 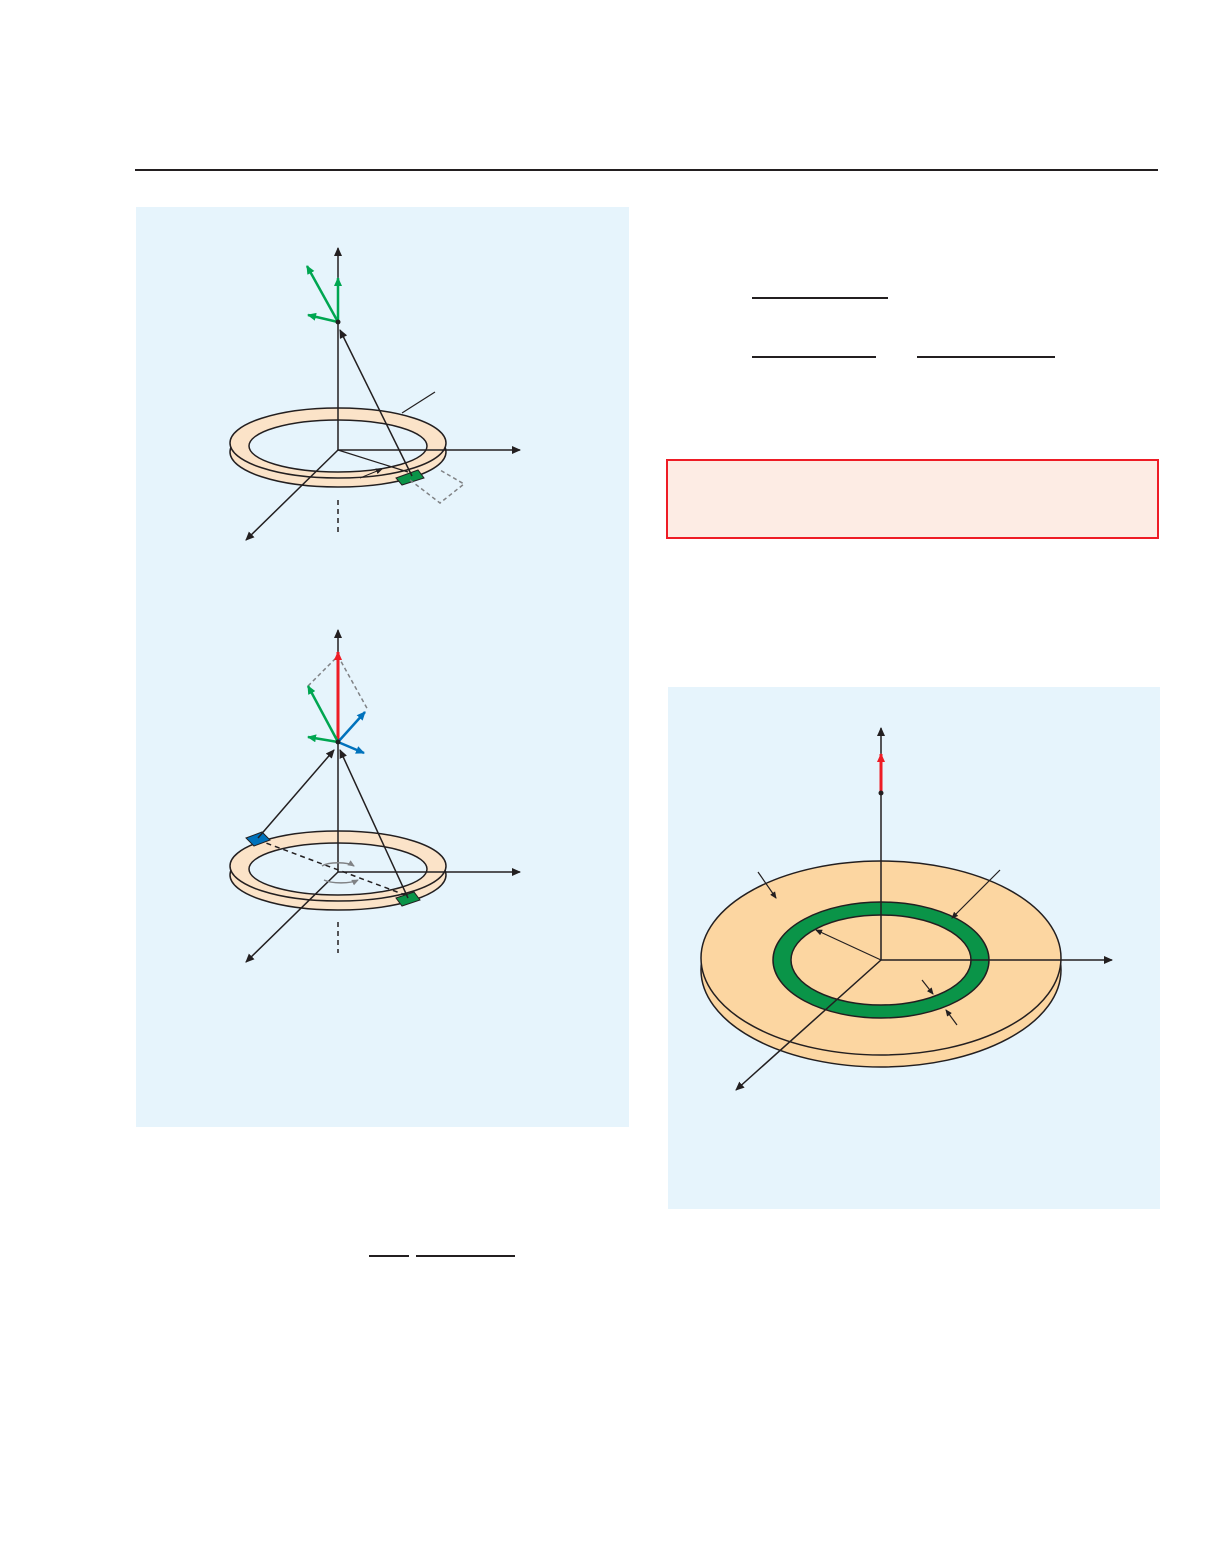 I want to click on rotation-arrow-top, so click(x=338, y=863).